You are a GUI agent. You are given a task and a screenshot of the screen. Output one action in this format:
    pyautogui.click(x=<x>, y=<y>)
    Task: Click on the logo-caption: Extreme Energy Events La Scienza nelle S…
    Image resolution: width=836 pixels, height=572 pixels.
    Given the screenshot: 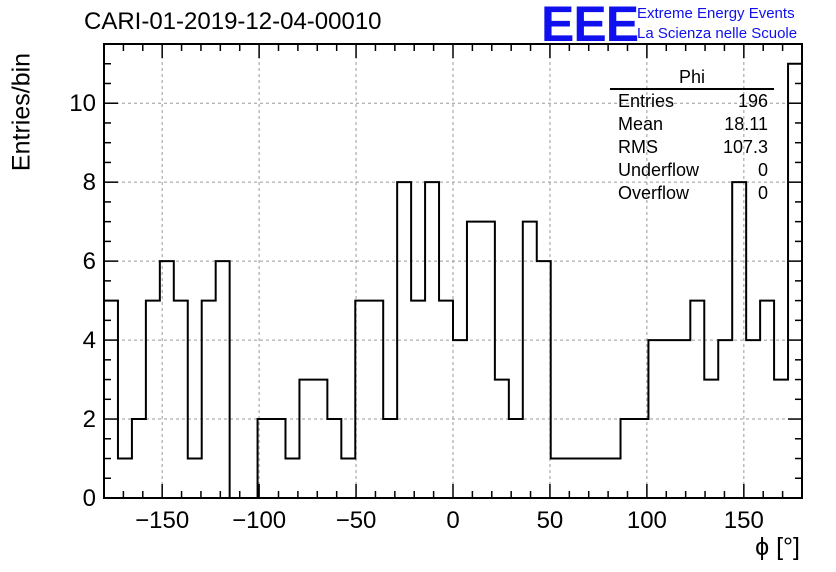 What is the action you would take?
    pyautogui.click(x=717, y=24)
    